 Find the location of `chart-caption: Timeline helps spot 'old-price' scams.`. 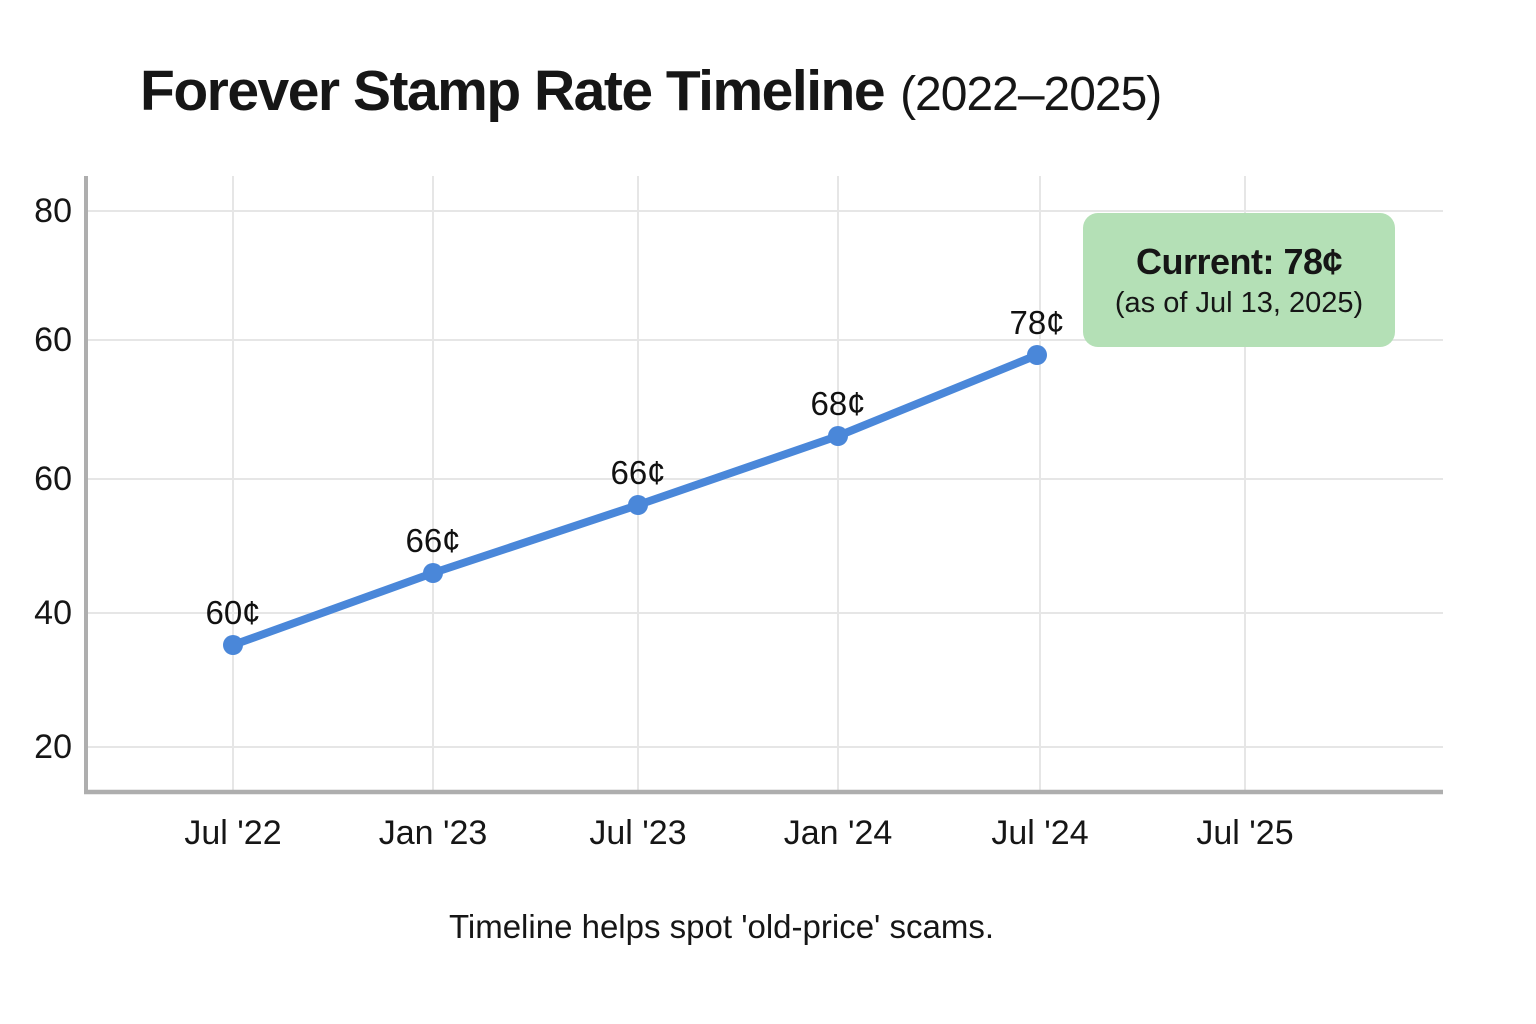

chart-caption: Timeline helps spot 'old-price' scams. is located at coordinates (721, 926).